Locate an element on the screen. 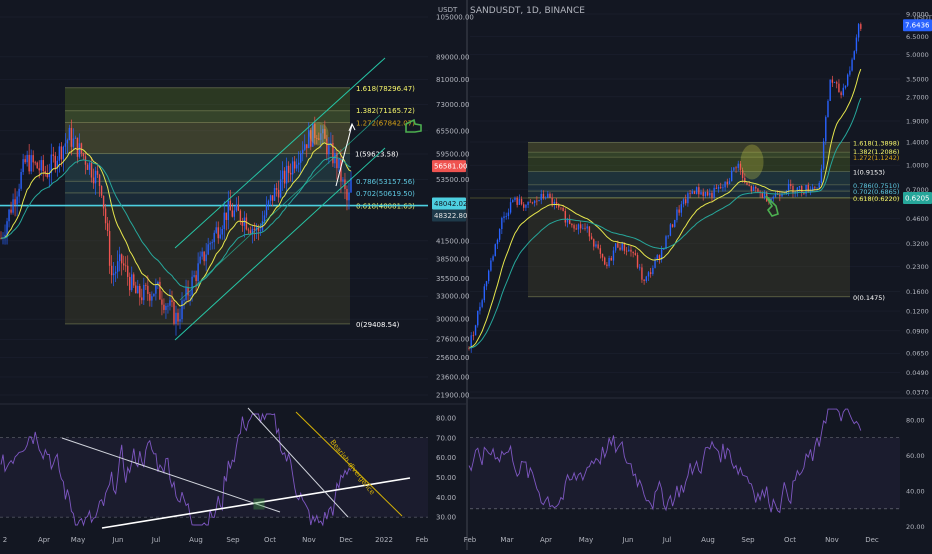  left-time-tick: 2022 is located at coordinates (384, 540).